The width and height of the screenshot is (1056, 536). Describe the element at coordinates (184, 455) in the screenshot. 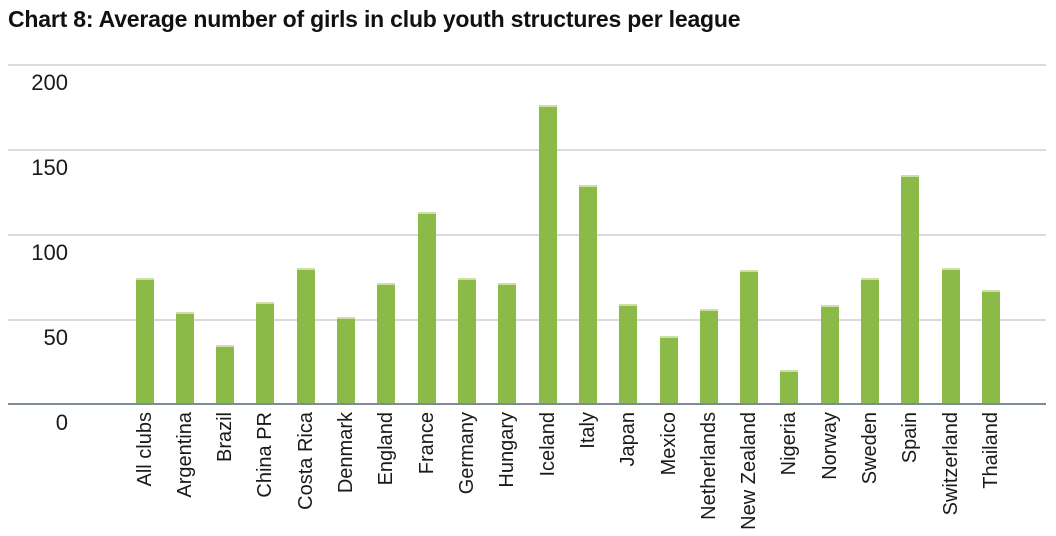

I see `x-tick-label-argentina: Argentina` at that location.